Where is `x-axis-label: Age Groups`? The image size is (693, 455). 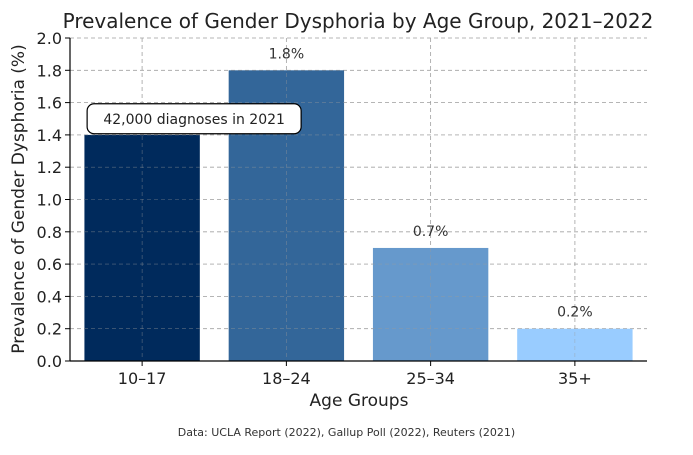 x-axis-label: Age Groups is located at coordinates (359, 401).